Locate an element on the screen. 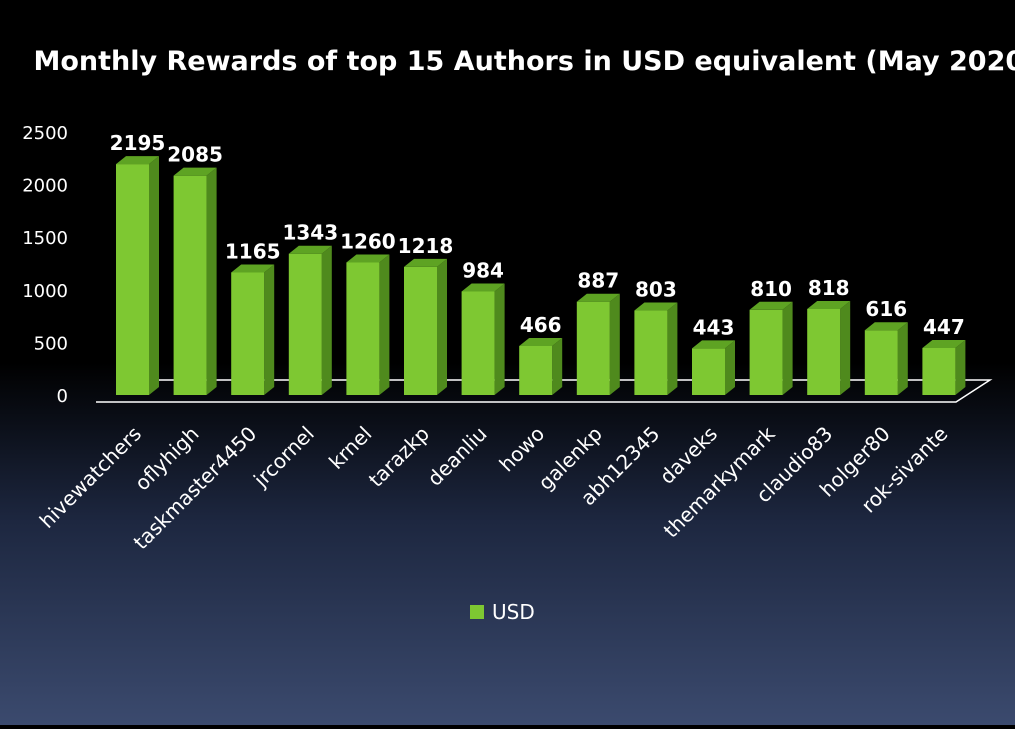 This screenshot has width=1015, height=729. data-label: 466 is located at coordinates (541, 325).